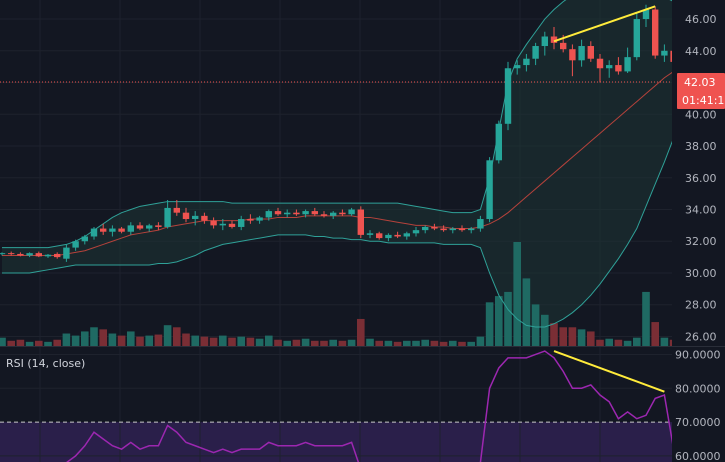 This screenshot has width=725, height=462. I want to click on price-tick-7: 32.00, so click(701, 241).